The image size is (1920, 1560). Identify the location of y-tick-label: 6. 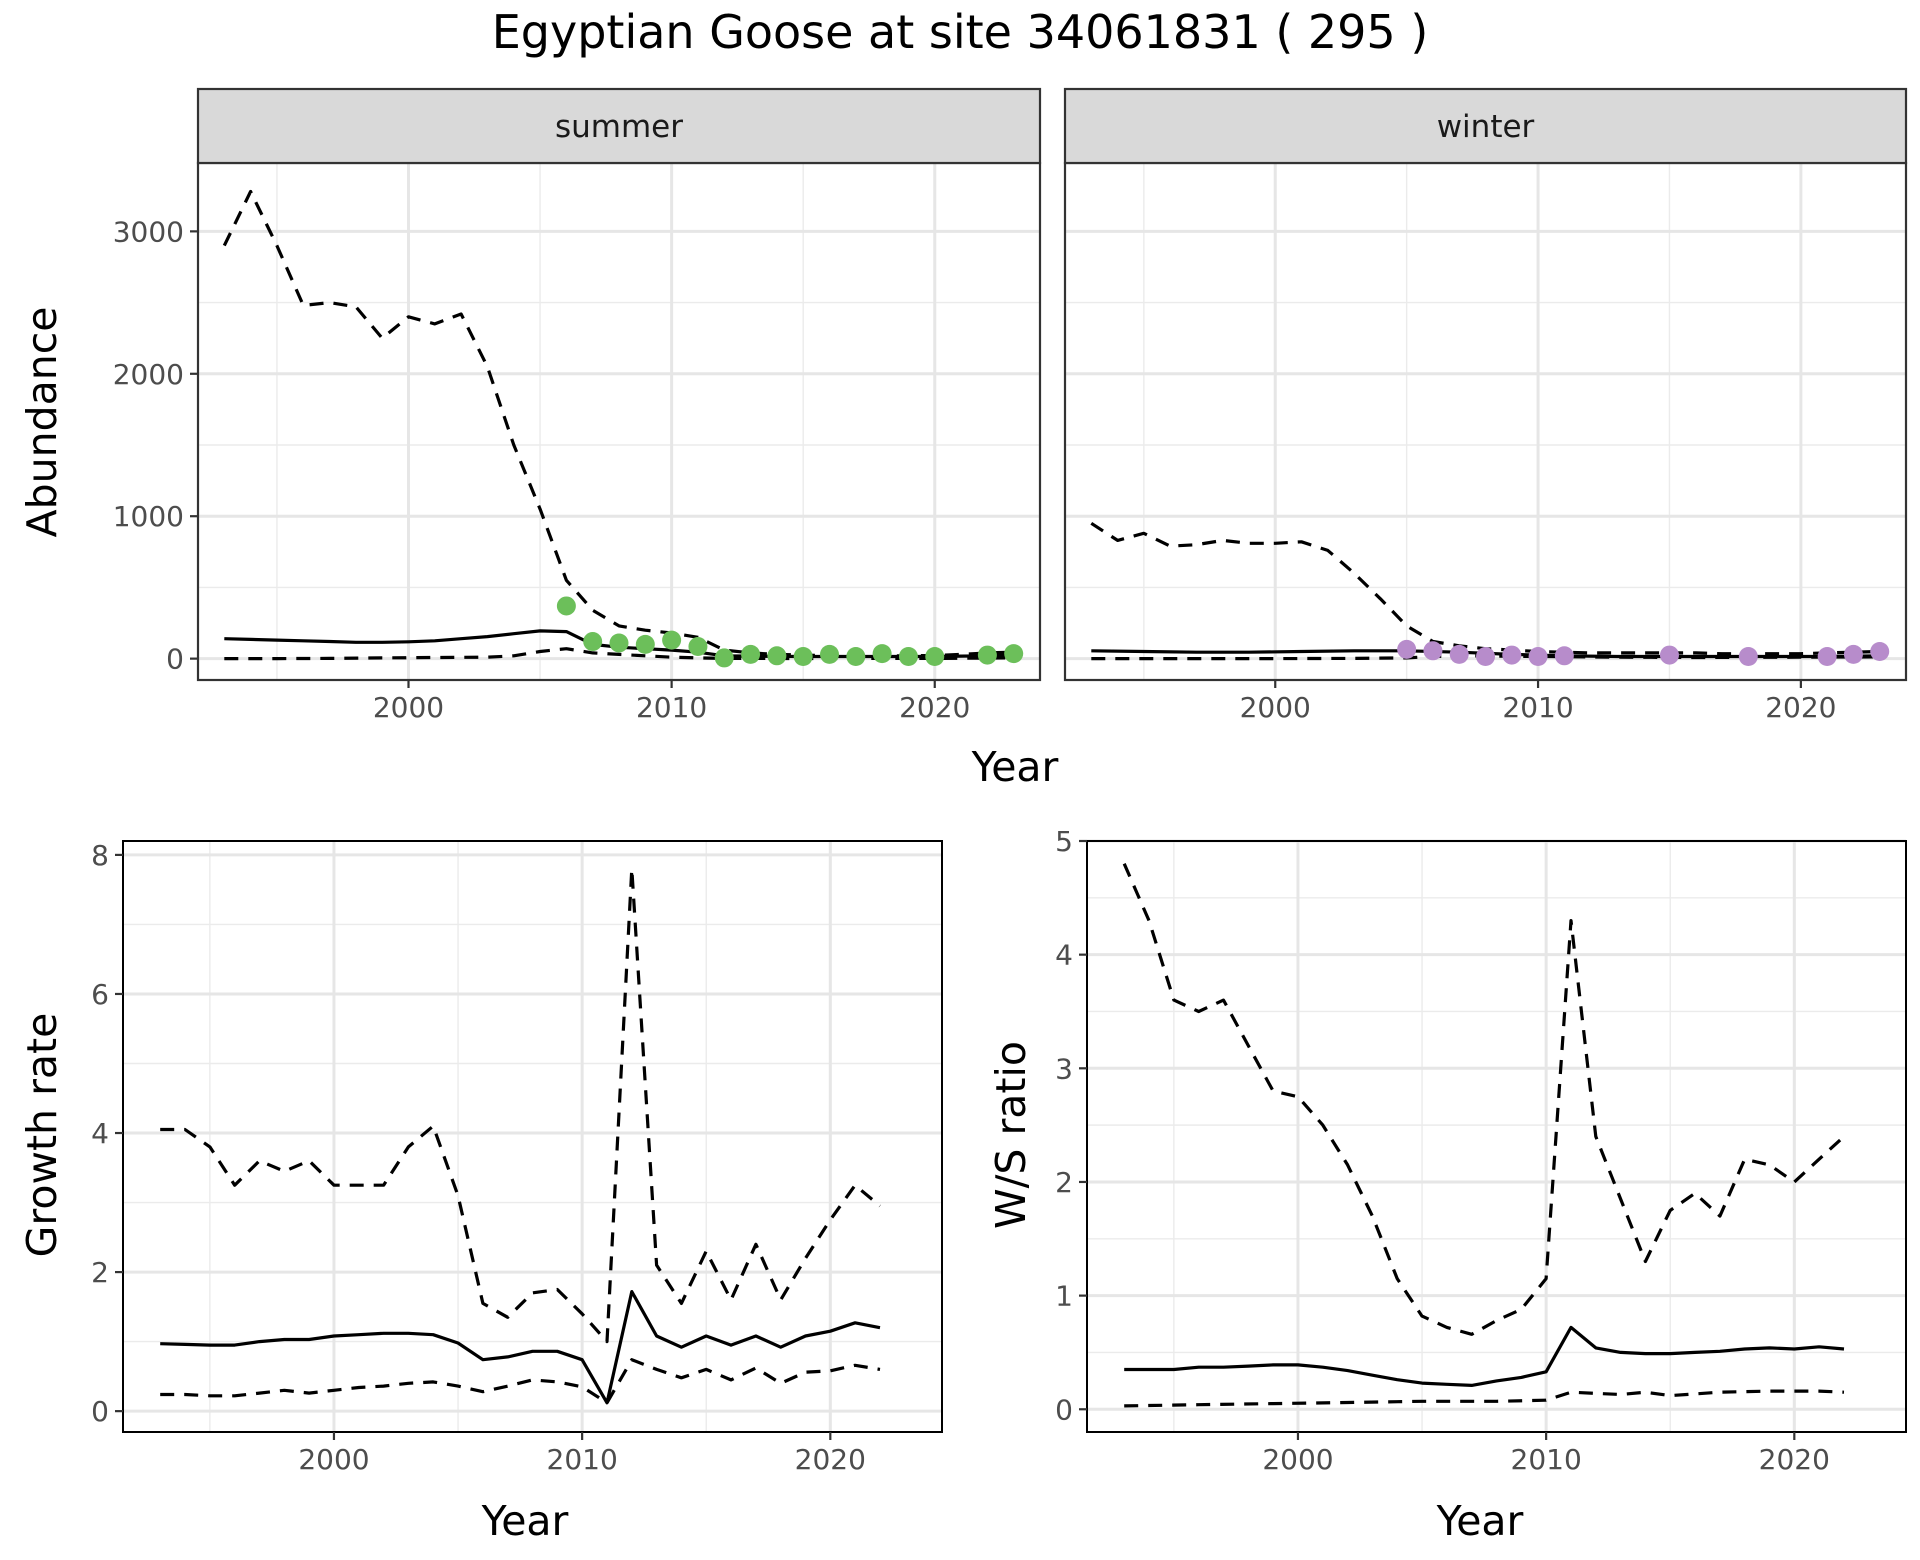
(100, 994).